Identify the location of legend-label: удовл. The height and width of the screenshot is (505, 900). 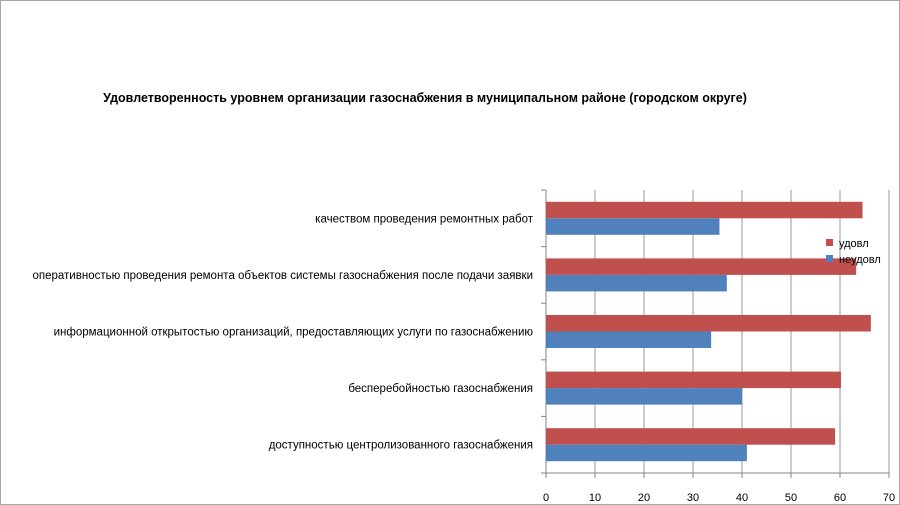
(854, 244).